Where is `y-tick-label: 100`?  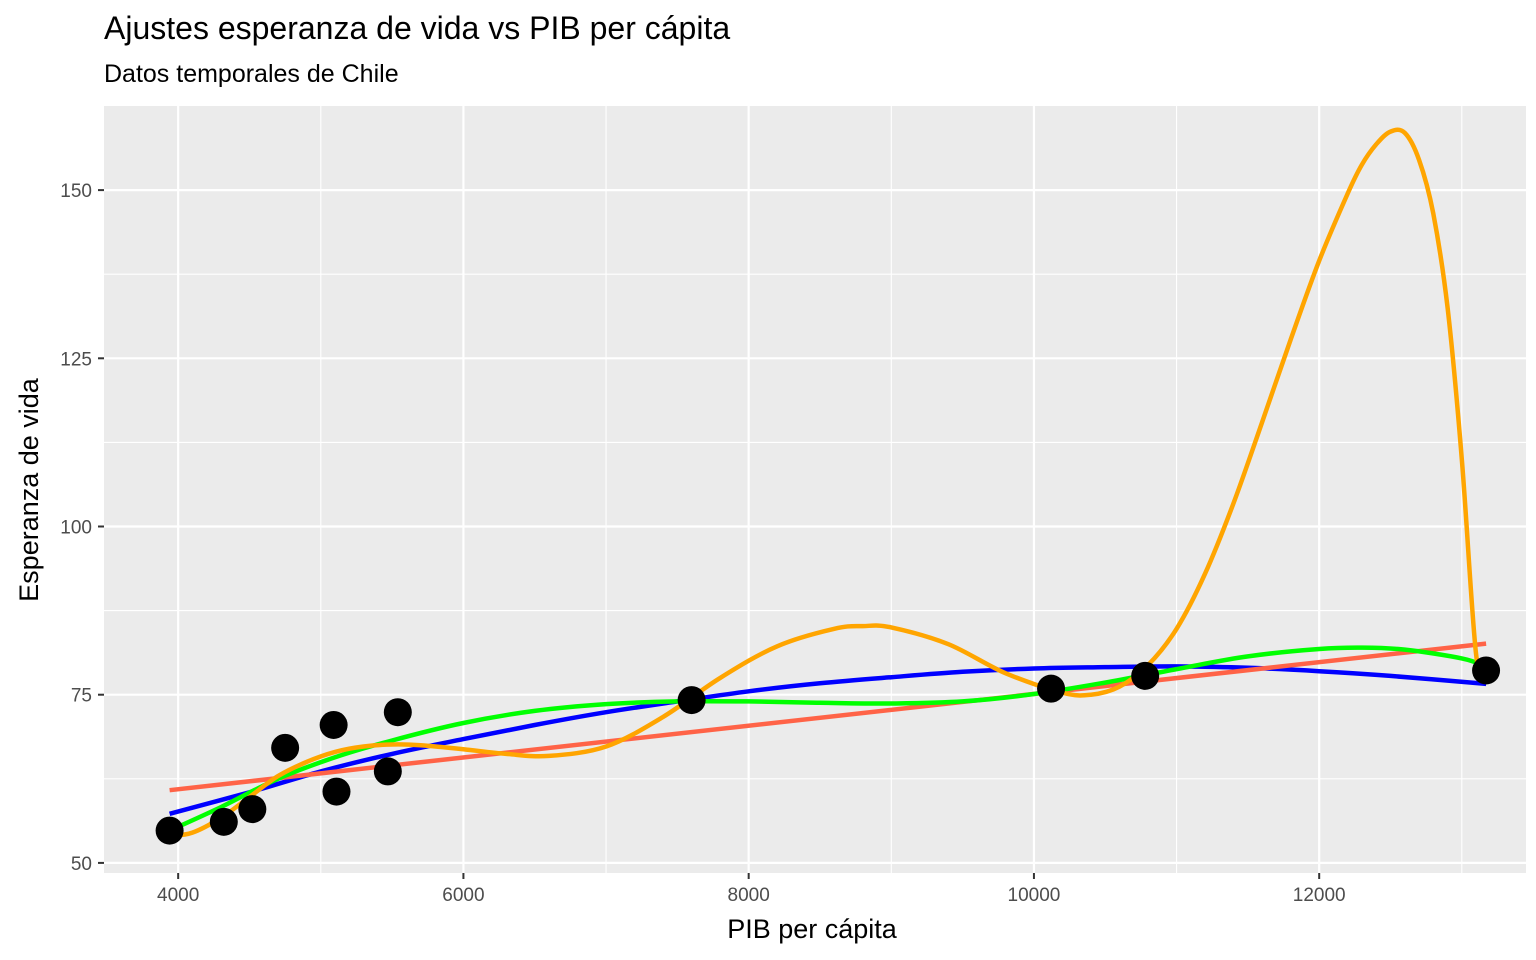
y-tick-label: 100 is located at coordinates (76, 528).